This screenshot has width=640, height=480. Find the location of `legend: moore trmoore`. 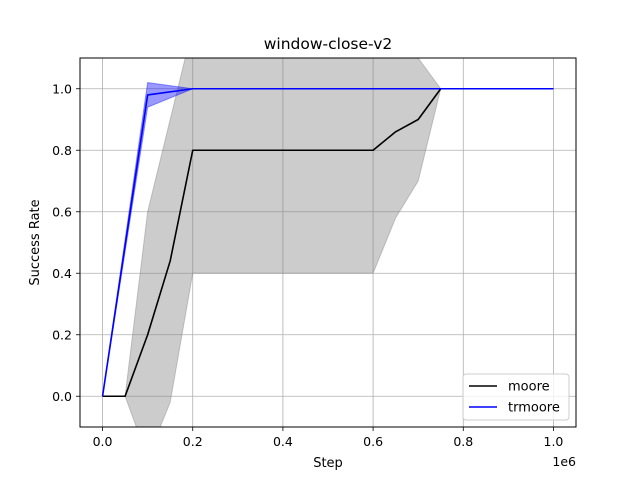

legend: moore trmoore is located at coordinates (516, 397).